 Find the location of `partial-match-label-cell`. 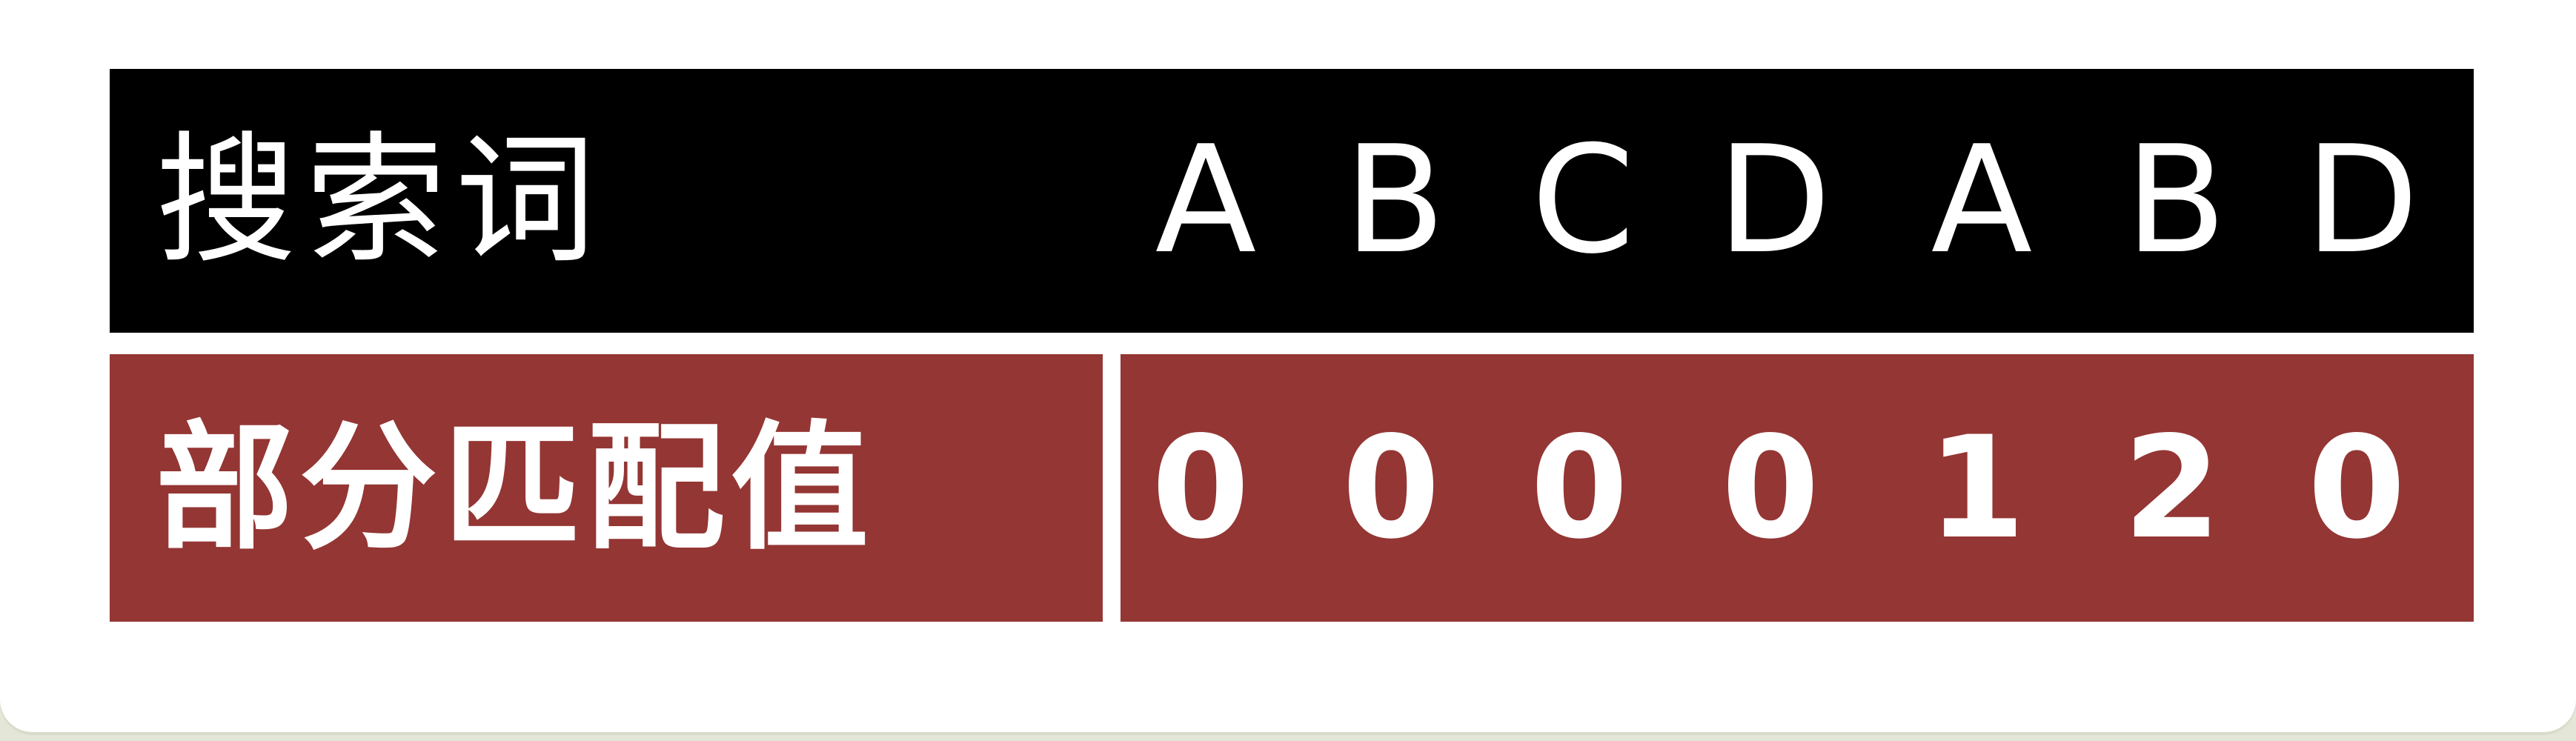

partial-match-label-cell is located at coordinates (606, 488).